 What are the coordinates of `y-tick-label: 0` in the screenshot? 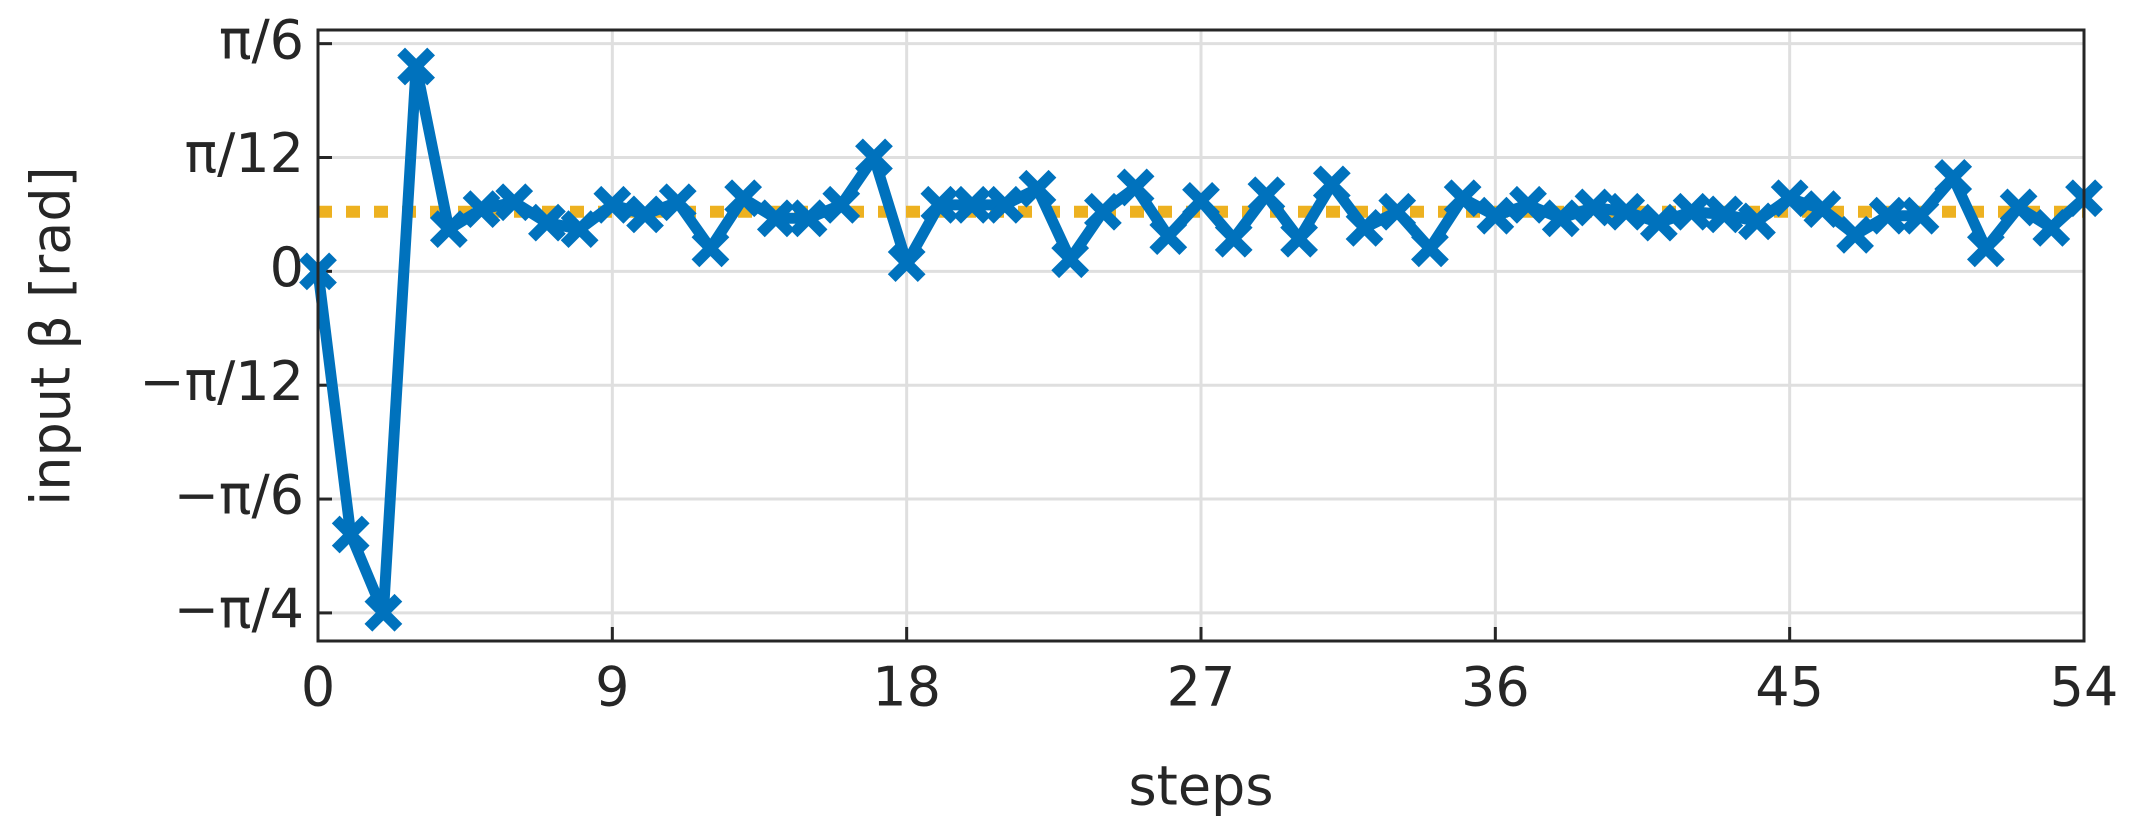 It's located at (287, 267).